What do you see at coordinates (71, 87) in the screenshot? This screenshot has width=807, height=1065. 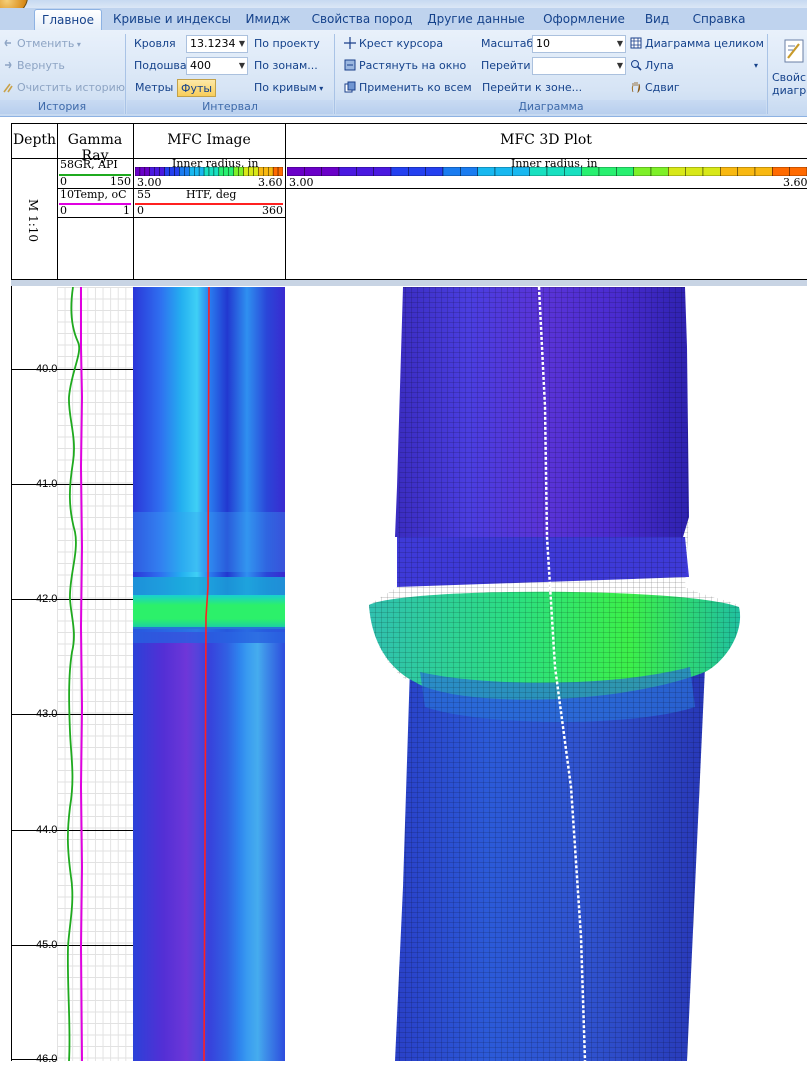 I see `clear-history-label: Очистить историю` at bounding box center [71, 87].